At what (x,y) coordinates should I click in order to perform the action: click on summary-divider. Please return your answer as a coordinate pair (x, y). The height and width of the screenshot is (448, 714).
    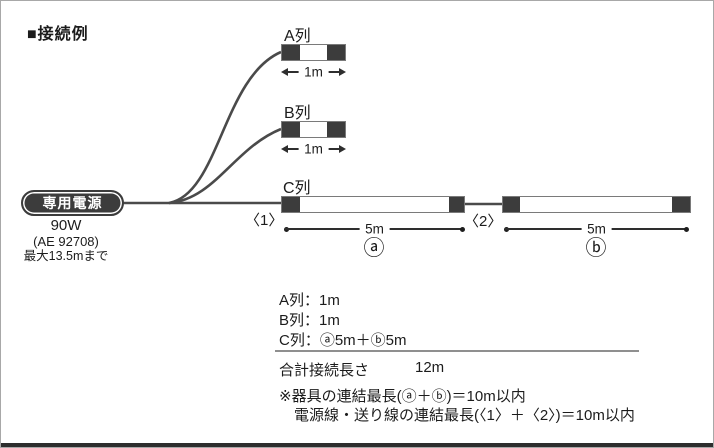
    Looking at the image, I should click on (457, 351).